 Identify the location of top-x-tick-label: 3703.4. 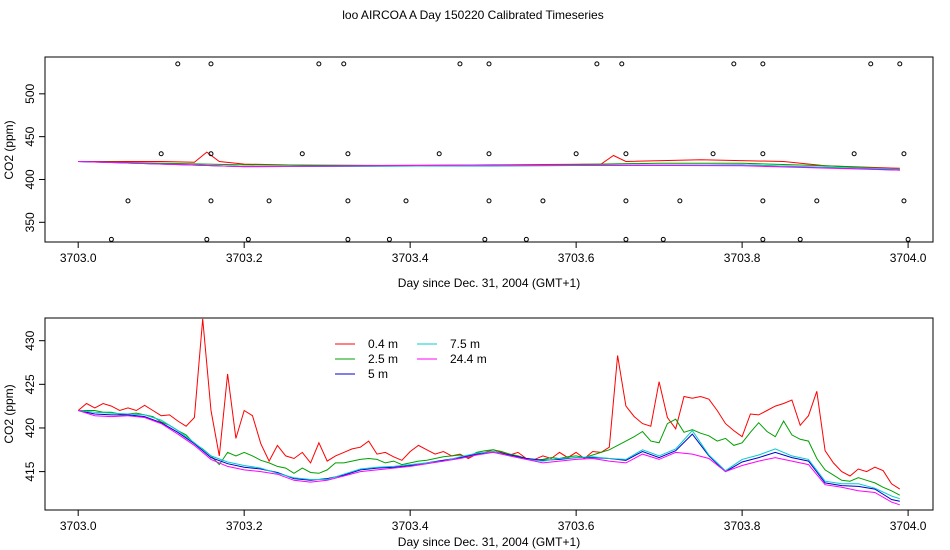
(410, 258).